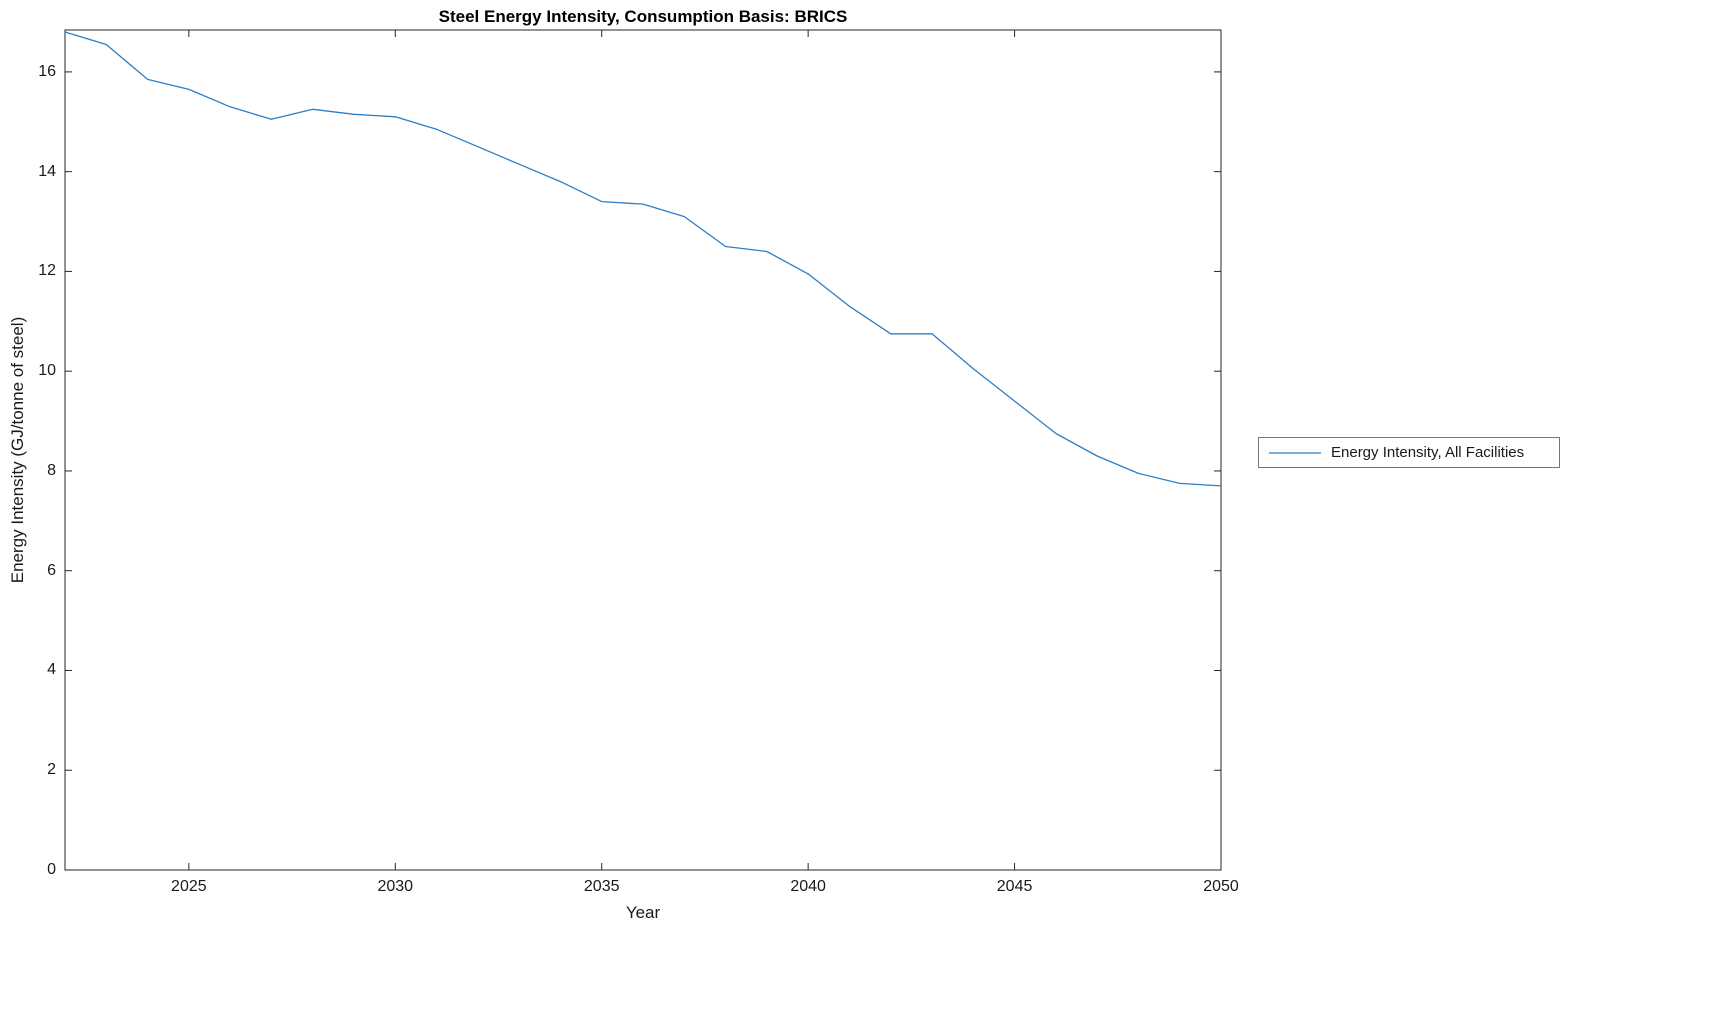  What do you see at coordinates (17, 450) in the screenshot?
I see `y-axis-label: Energy Intensity (GJ/tonne of steel)` at bounding box center [17, 450].